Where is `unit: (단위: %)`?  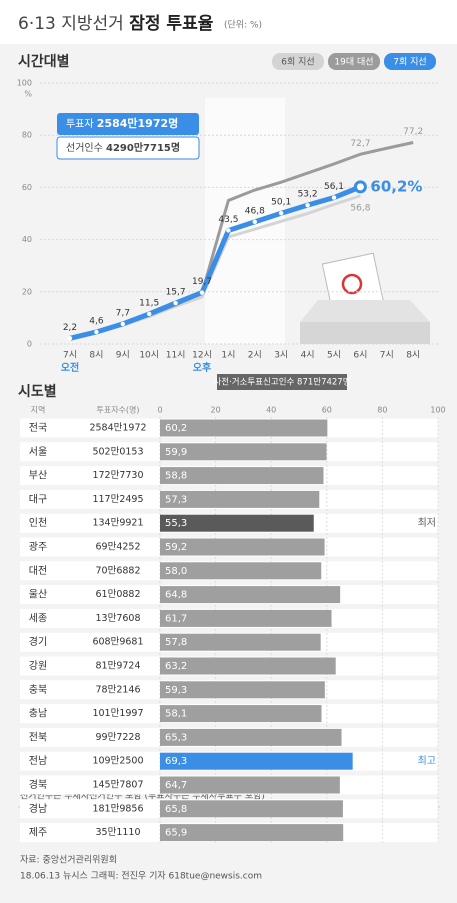 unit: (단위: %) is located at coordinates (243, 25).